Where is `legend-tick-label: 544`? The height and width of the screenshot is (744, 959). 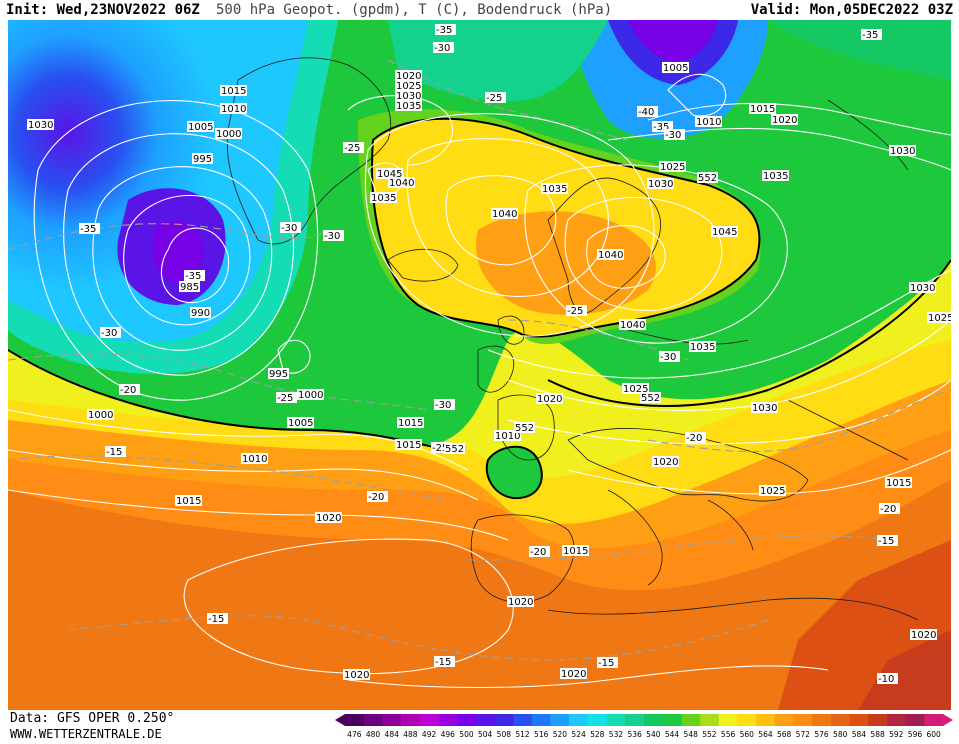
legend-tick-label: 544 is located at coordinates (672, 734).